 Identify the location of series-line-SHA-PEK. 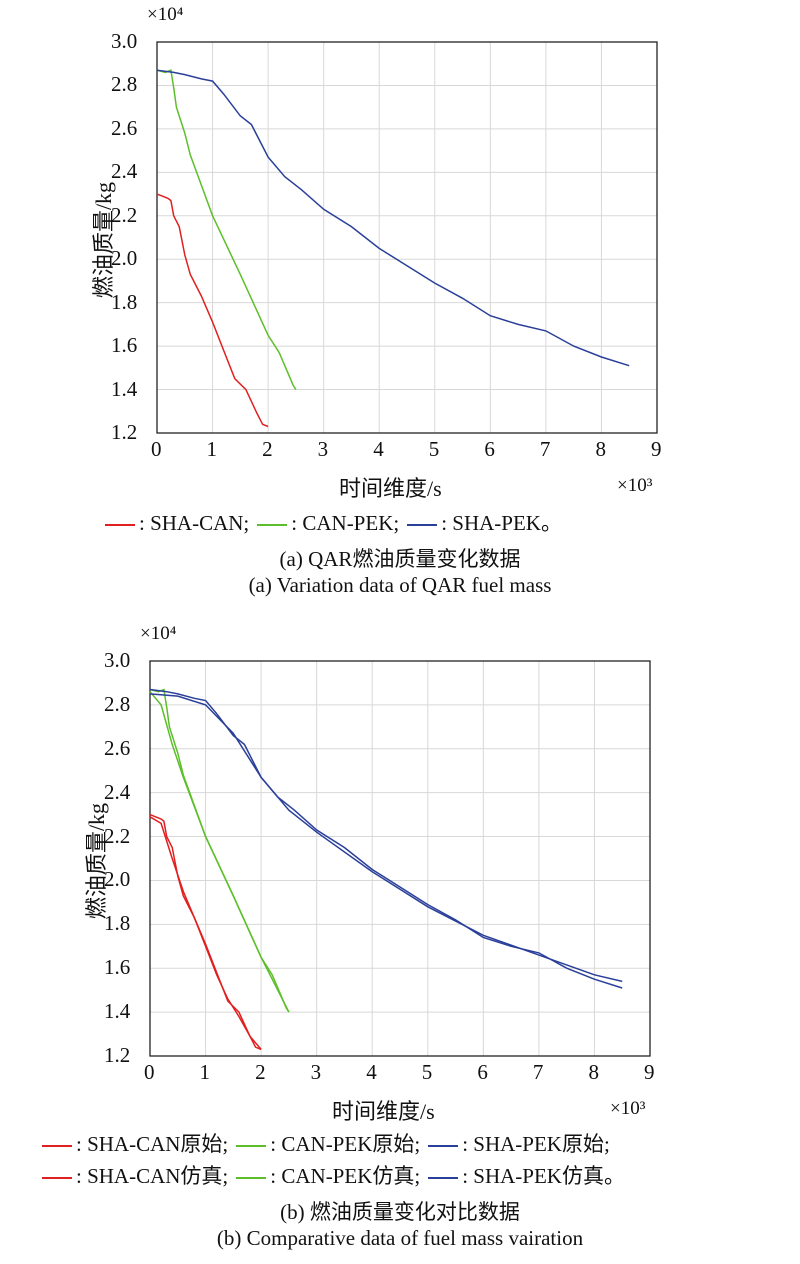
(393, 218).